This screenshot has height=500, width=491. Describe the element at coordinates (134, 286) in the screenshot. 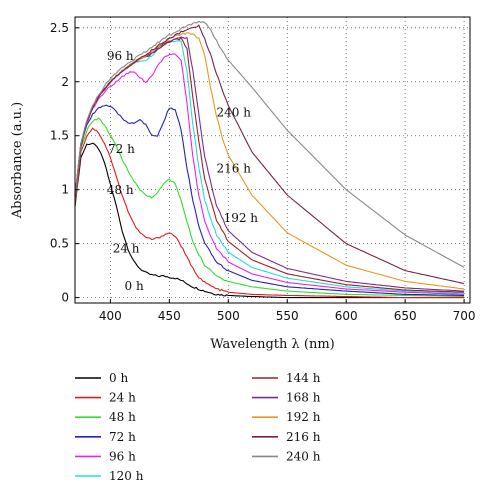

I see `curve-label: 0 h` at that location.